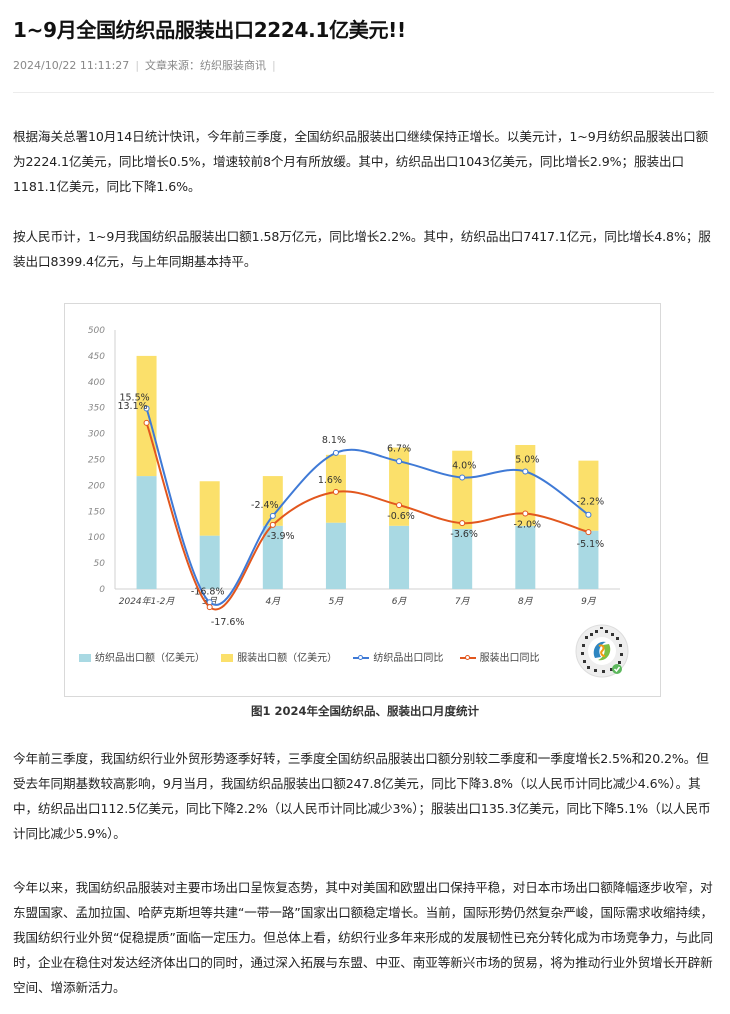 The image size is (730, 1014). What do you see at coordinates (132, 406) in the screenshot?
I see `apparel-yoy-data-label: 13.1%` at bounding box center [132, 406].